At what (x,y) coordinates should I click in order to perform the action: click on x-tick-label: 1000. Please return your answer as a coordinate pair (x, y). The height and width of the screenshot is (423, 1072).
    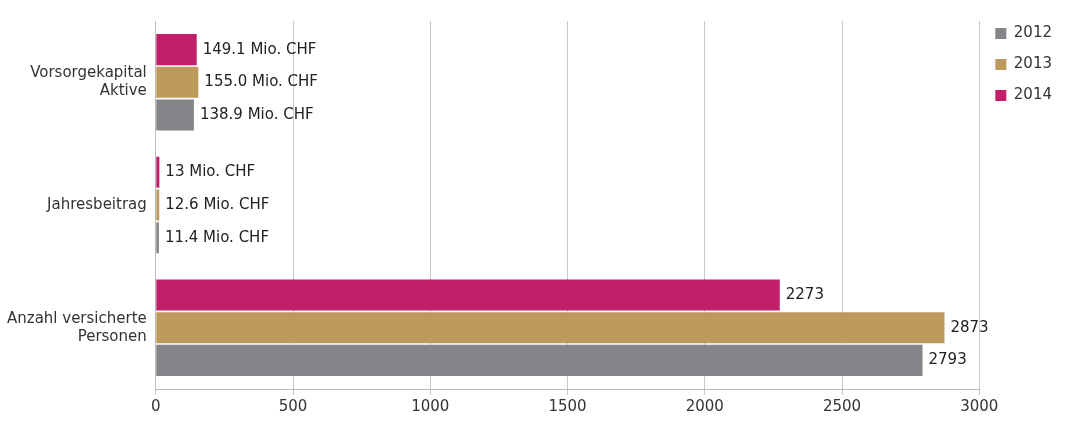
    Looking at the image, I should click on (430, 405).